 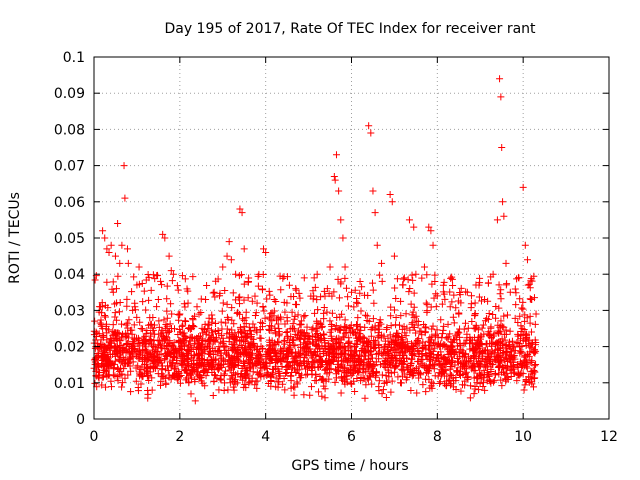 What do you see at coordinates (609, 437) in the screenshot?
I see `x-tick-label: 12` at bounding box center [609, 437].